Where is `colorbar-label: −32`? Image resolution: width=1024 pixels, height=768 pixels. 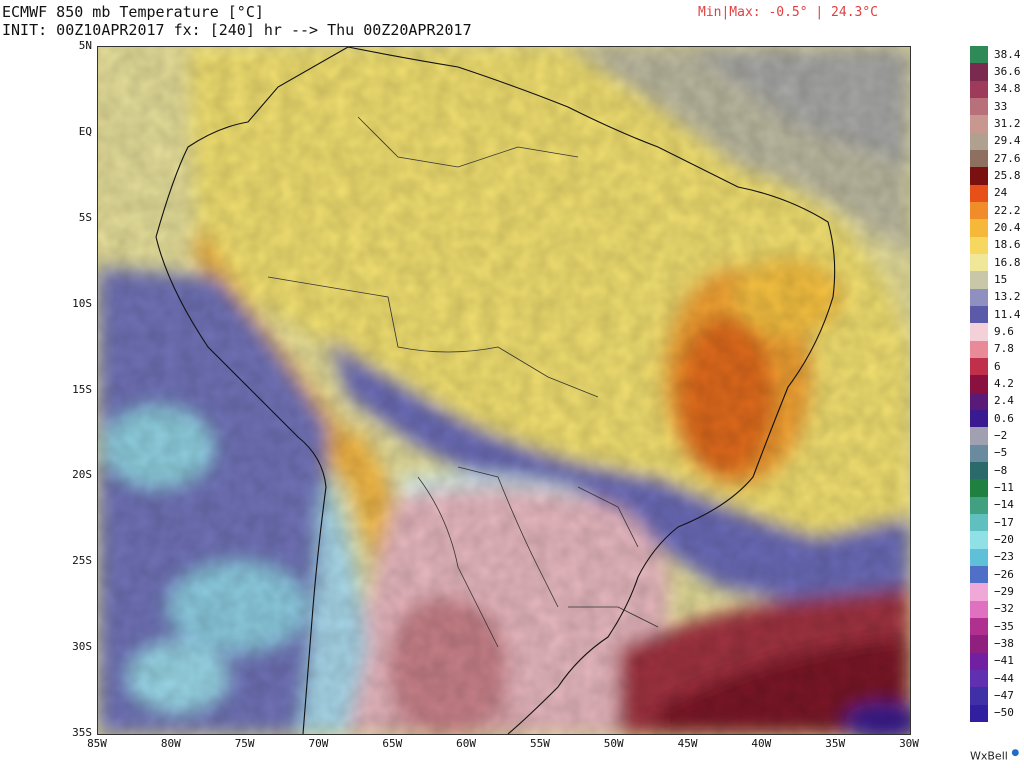 colorbar-label: −32 is located at coordinates (1004, 609).